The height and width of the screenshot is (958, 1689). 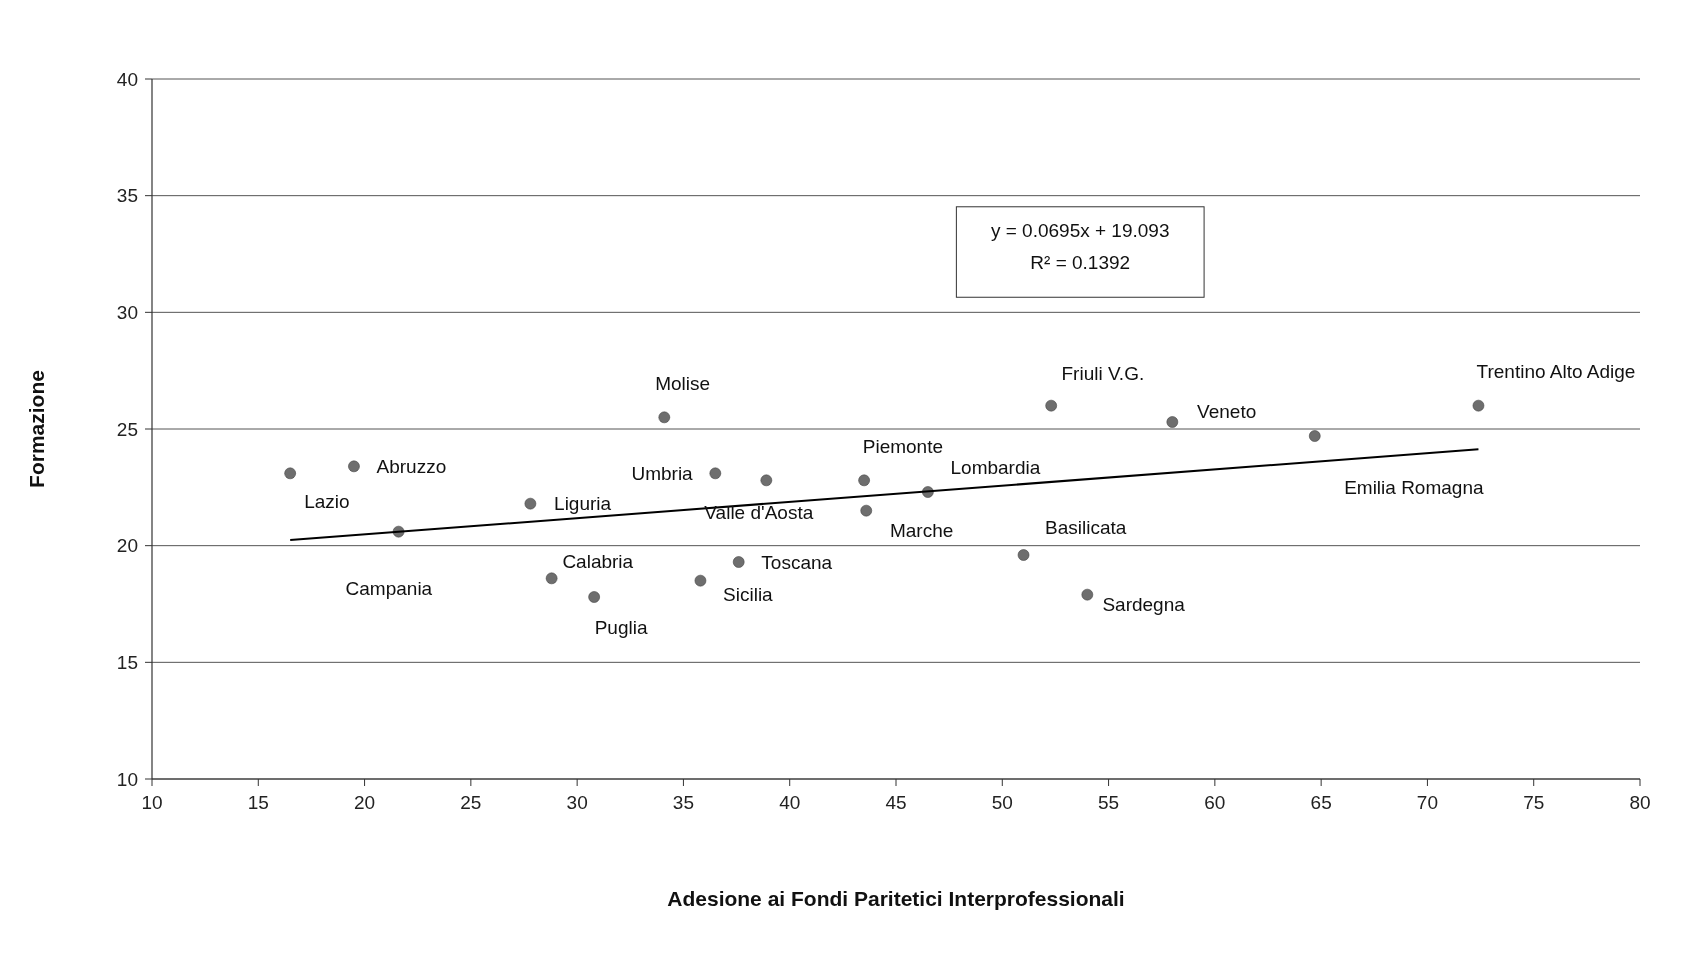 I want to click on x-tick-label: 10, so click(x=152, y=802).